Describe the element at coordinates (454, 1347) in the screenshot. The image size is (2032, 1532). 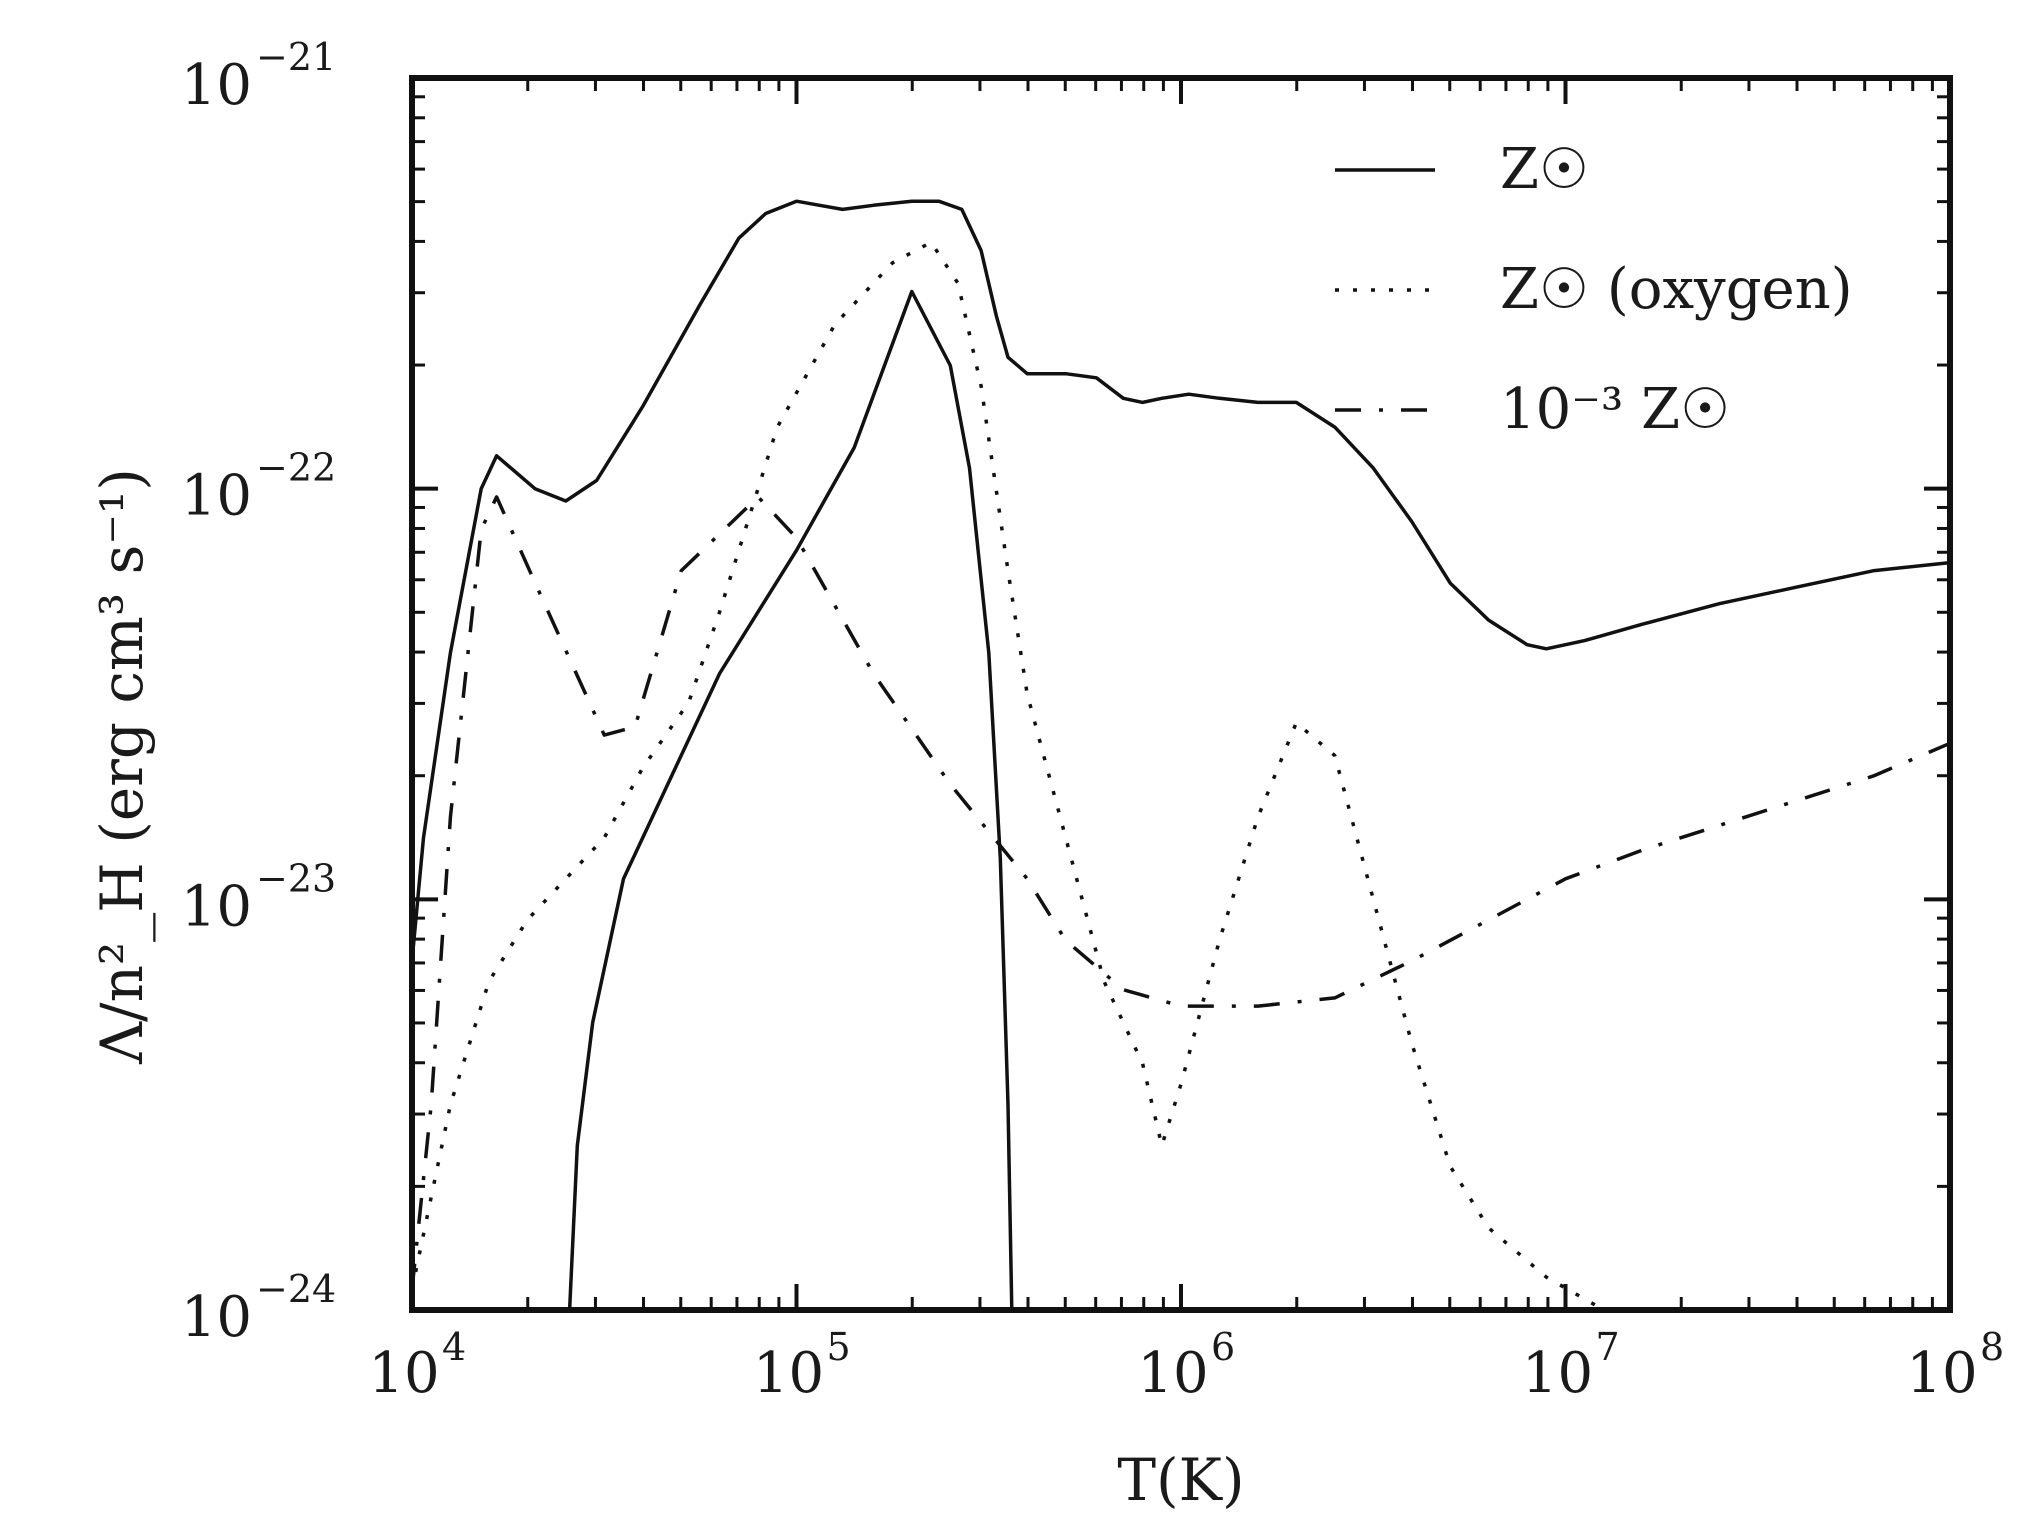
I see `svg-text: 4` at that location.